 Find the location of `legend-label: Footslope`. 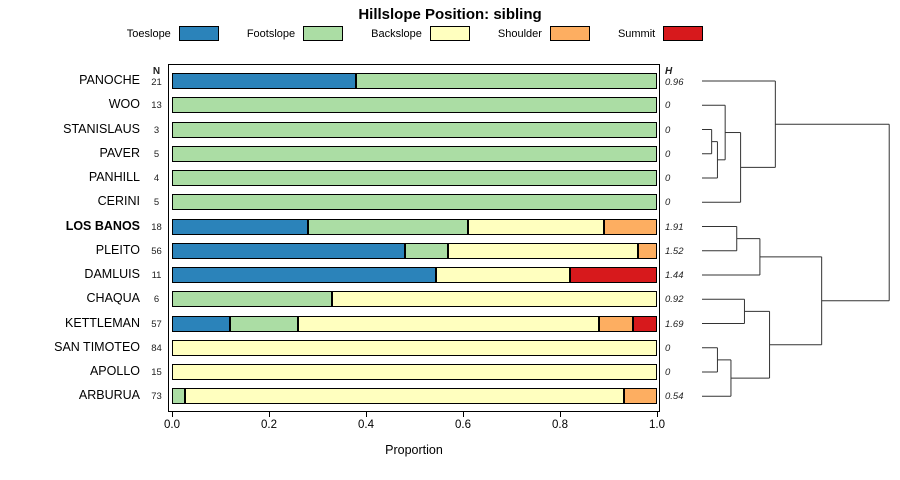

legend-label: Footslope is located at coordinates (271, 33).